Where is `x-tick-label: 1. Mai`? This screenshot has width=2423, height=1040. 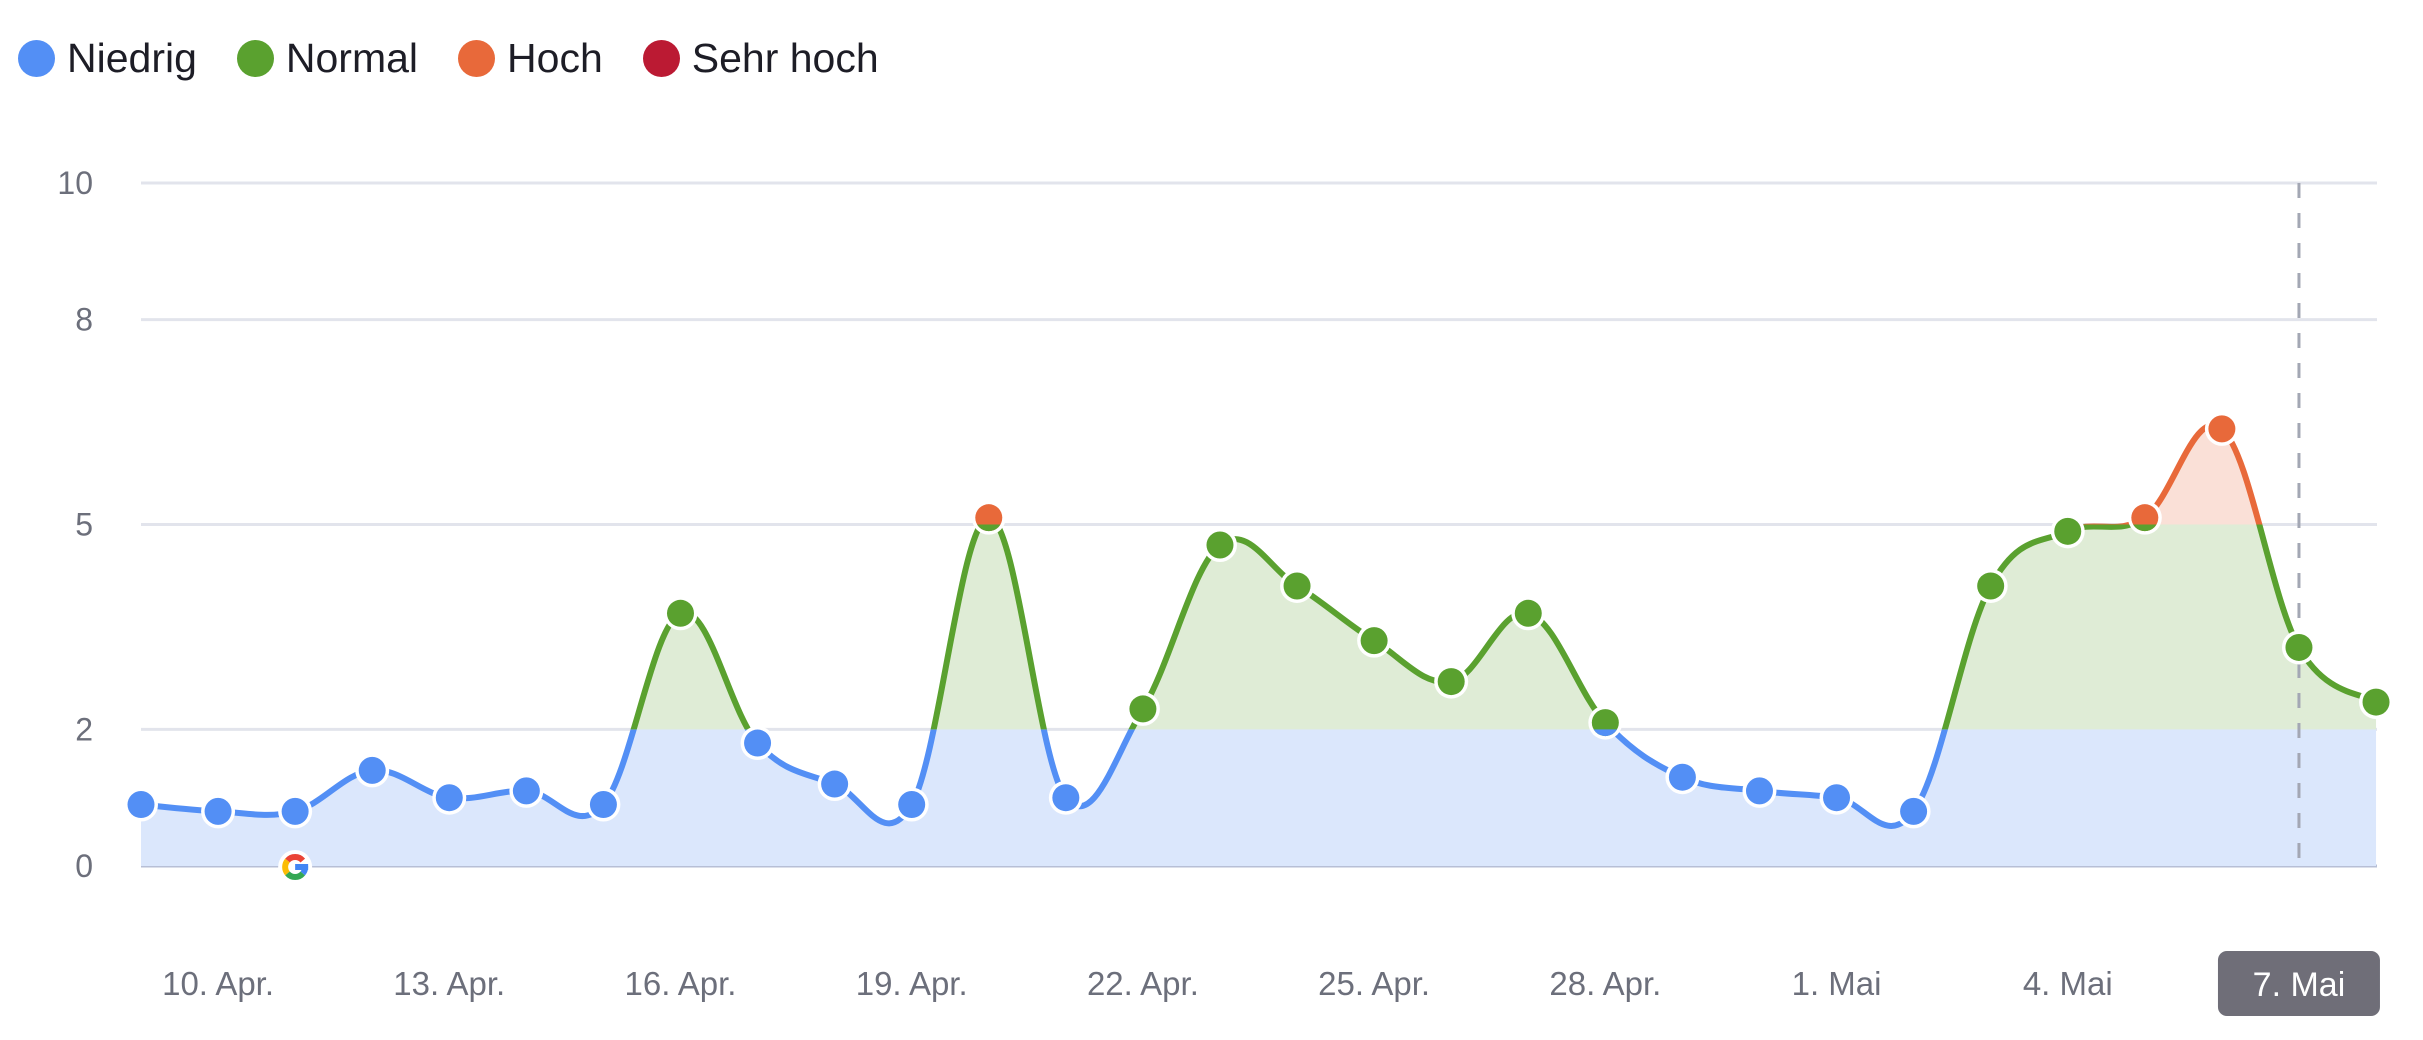
x-tick-label: 1. Mai is located at coordinates (1837, 983).